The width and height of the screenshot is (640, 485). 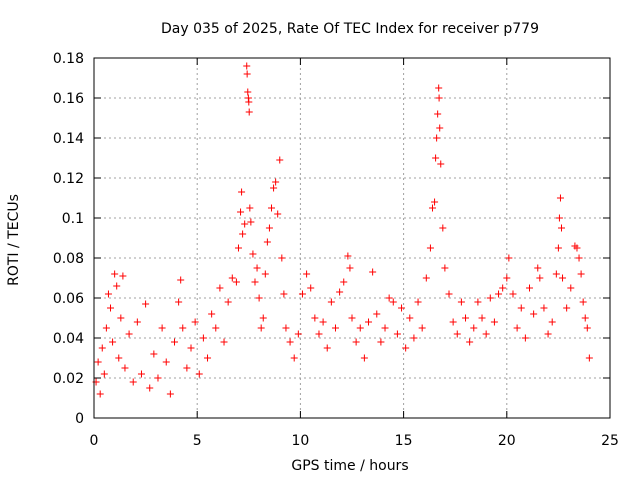 What do you see at coordinates (79, 419) in the screenshot?
I see `y-tick-label: 0` at bounding box center [79, 419].